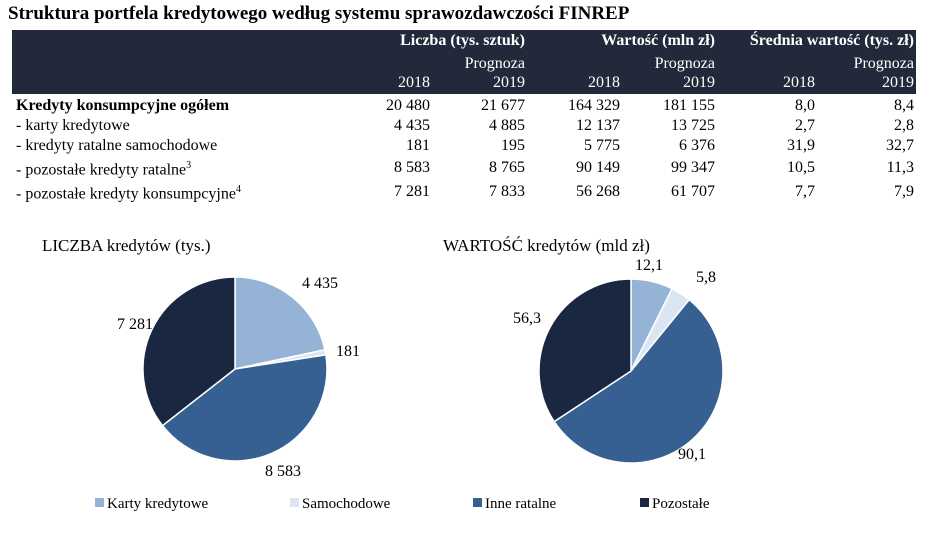 The height and width of the screenshot is (537, 945). Describe the element at coordinates (507, 125) in the screenshot. I see `table-cell: 4 885` at that location.